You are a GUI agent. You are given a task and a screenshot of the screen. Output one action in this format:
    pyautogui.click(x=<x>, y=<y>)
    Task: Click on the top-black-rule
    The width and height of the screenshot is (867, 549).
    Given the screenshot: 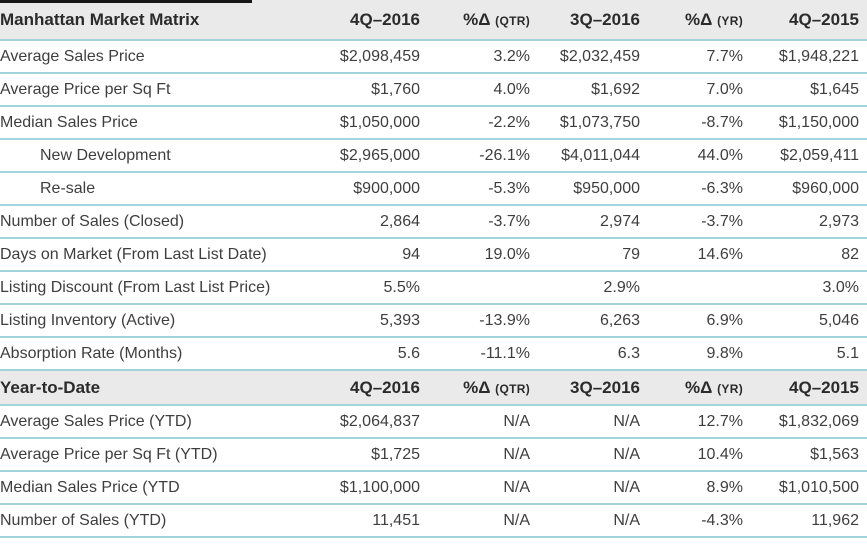 What is the action you would take?
    pyautogui.click(x=126, y=1)
    